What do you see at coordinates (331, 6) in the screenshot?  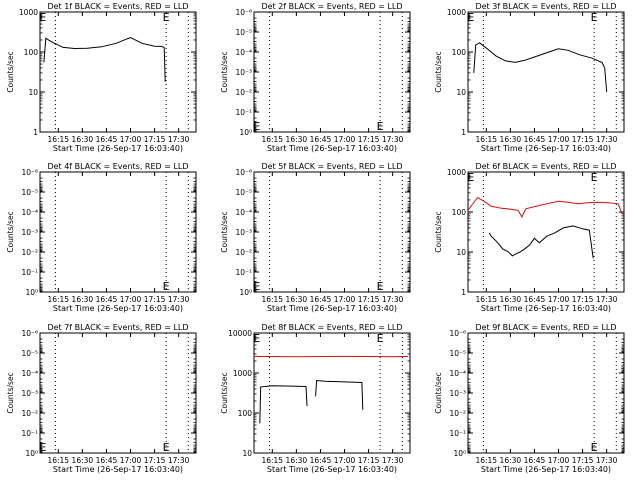 I see `chart-title: Det 2f BLACK = Events, RED = LLD` at bounding box center [331, 6].